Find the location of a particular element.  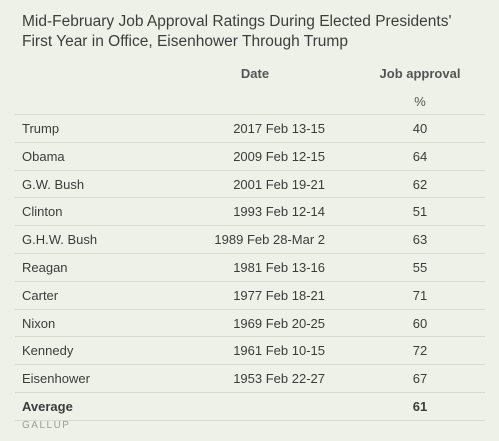

approval-value: 60 is located at coordinates (420, 323).